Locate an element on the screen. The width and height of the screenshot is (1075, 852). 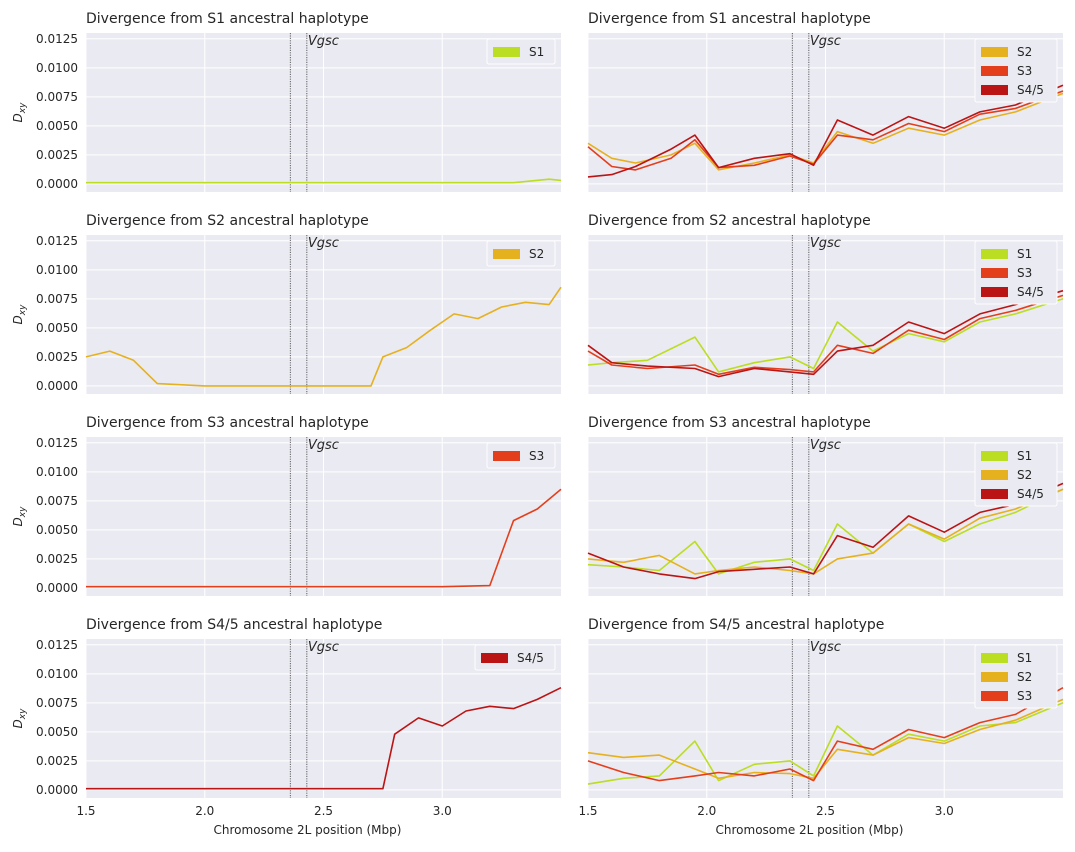
legend: S4/5 is located at coordinates (515, 657).